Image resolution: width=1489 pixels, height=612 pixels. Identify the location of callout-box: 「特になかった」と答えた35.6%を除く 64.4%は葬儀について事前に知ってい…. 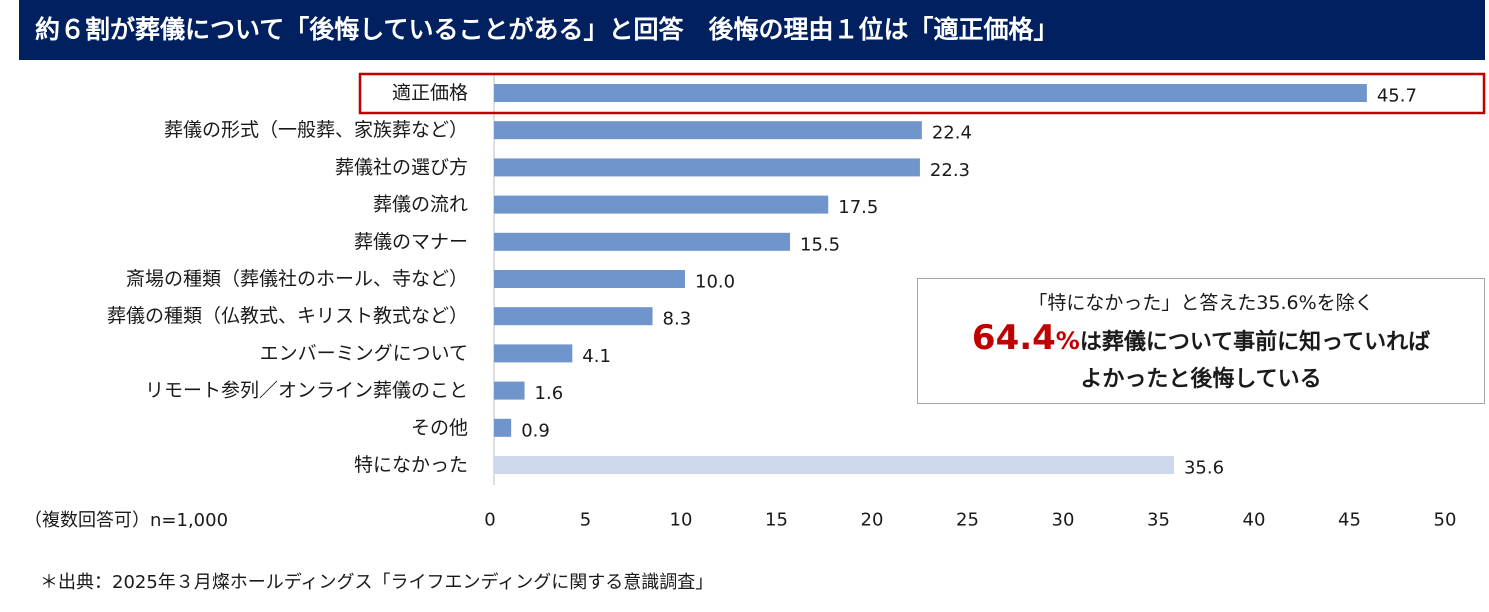
(1201, 341).